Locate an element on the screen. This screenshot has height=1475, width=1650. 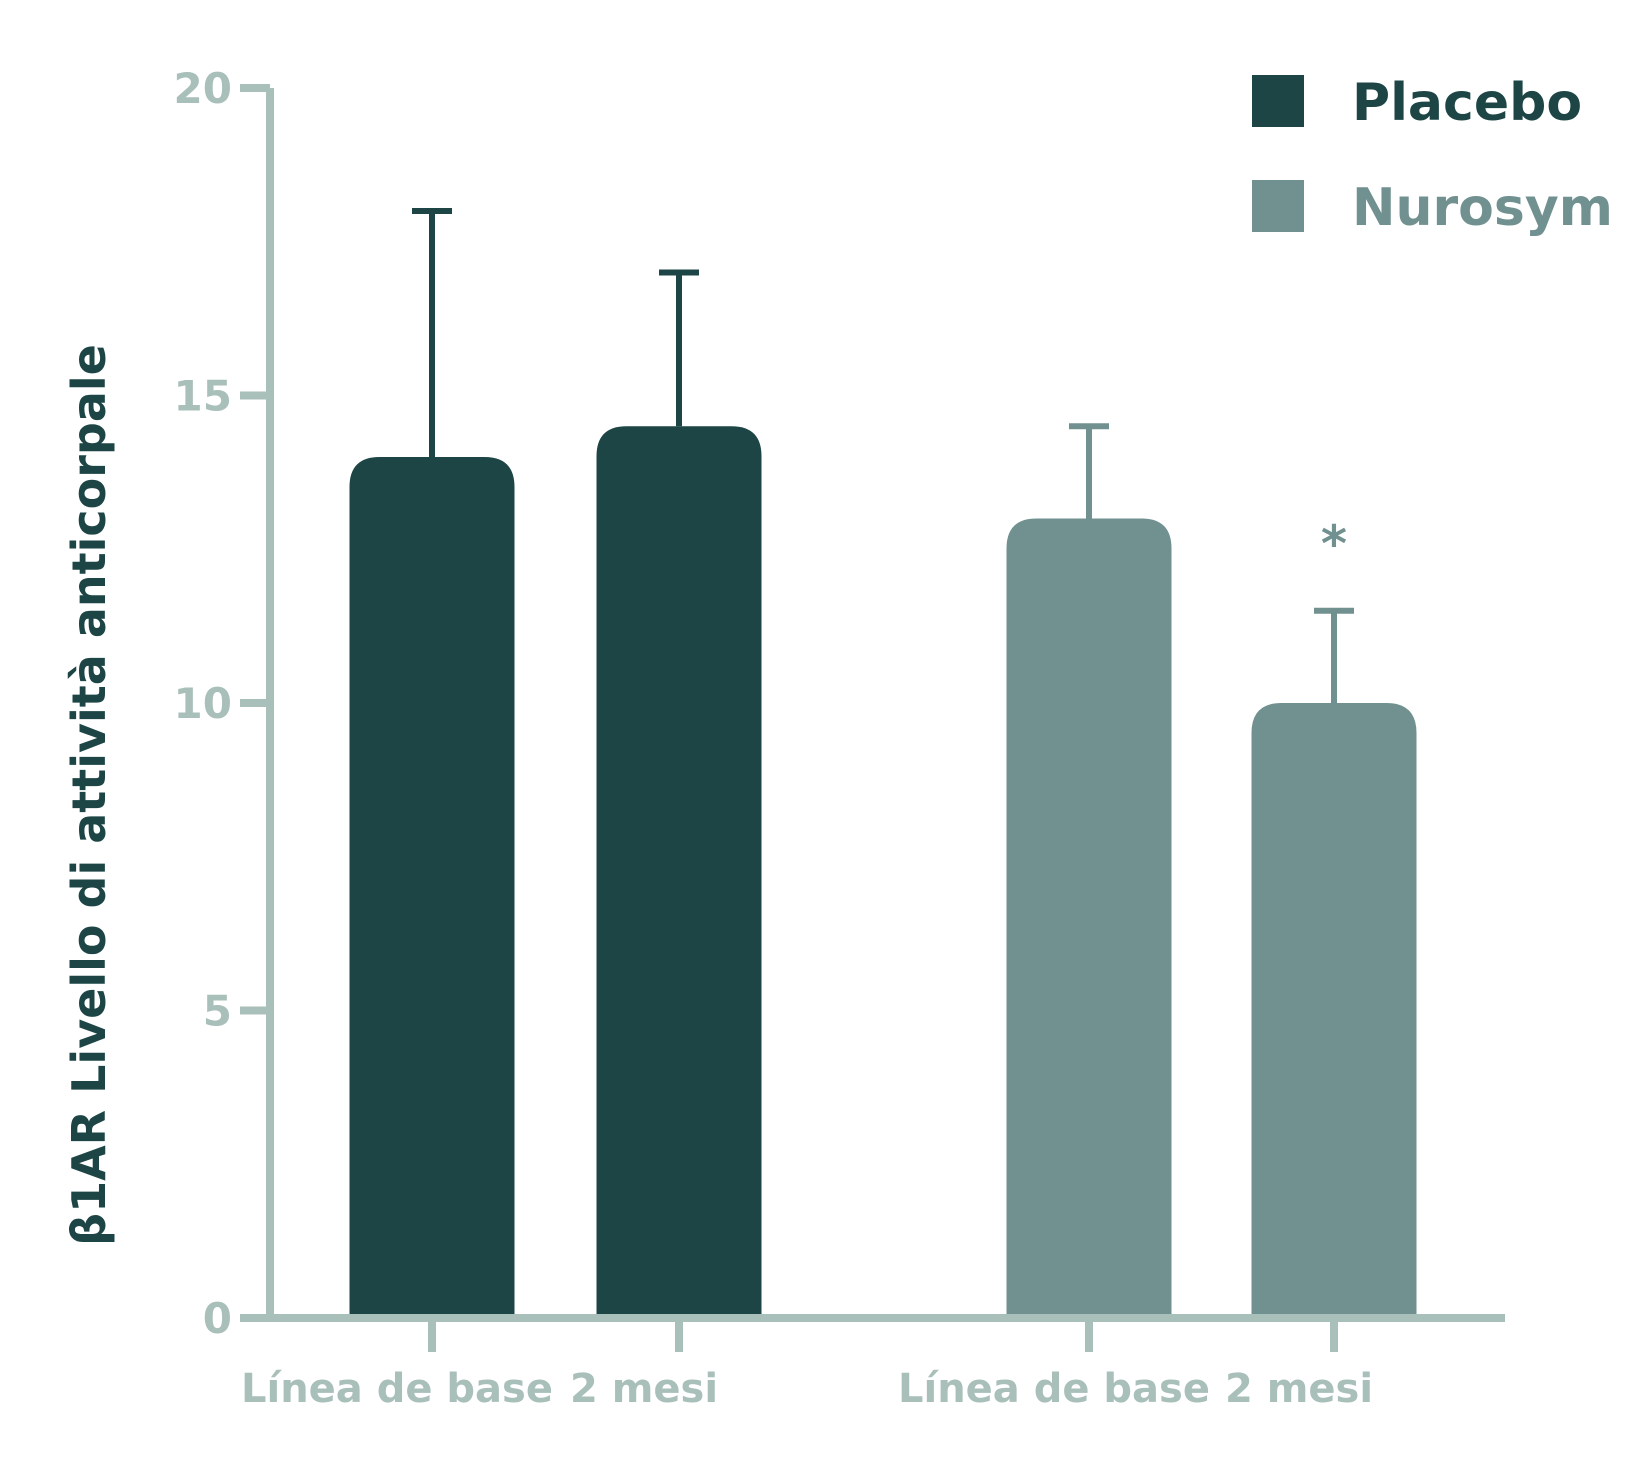
x-axis-ticks: Línea de base 2 mesi Línea de base 2 mesi is located at coordinates (807, 1367).